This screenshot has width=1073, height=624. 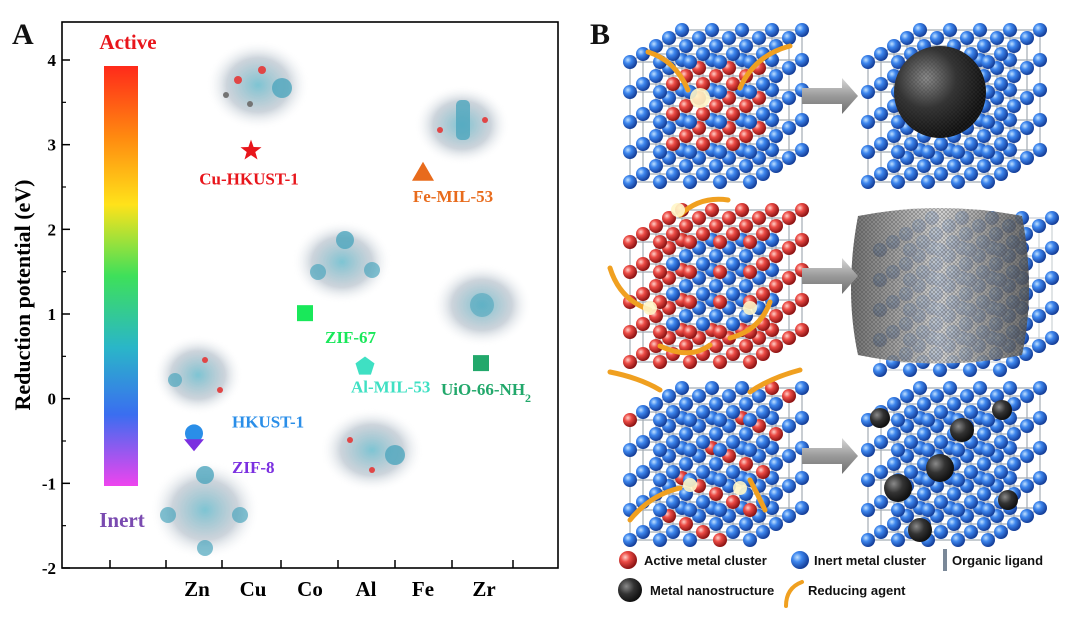 What do you see at coordinates (486, 392) in the screenshot?
I see `label-uio-66-nh: UiO-66-NH2` at bounding box center [486, 392].